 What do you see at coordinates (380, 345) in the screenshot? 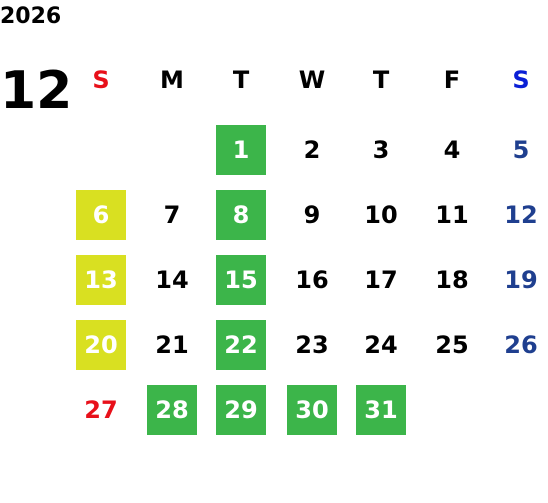
I see `day-number: 24` at bounding box center [380, 345].